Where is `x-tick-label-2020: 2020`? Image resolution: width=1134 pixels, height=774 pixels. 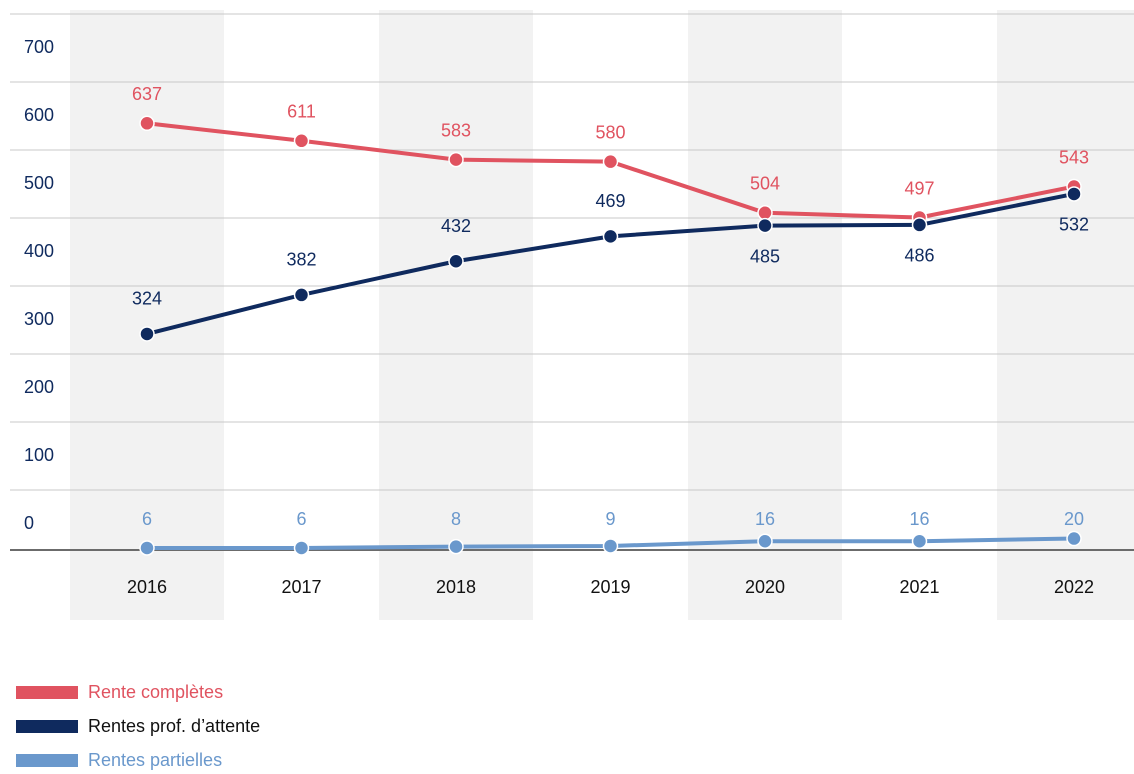
x-tick-label-2020: 2020 is located at coordinates (765, 587).